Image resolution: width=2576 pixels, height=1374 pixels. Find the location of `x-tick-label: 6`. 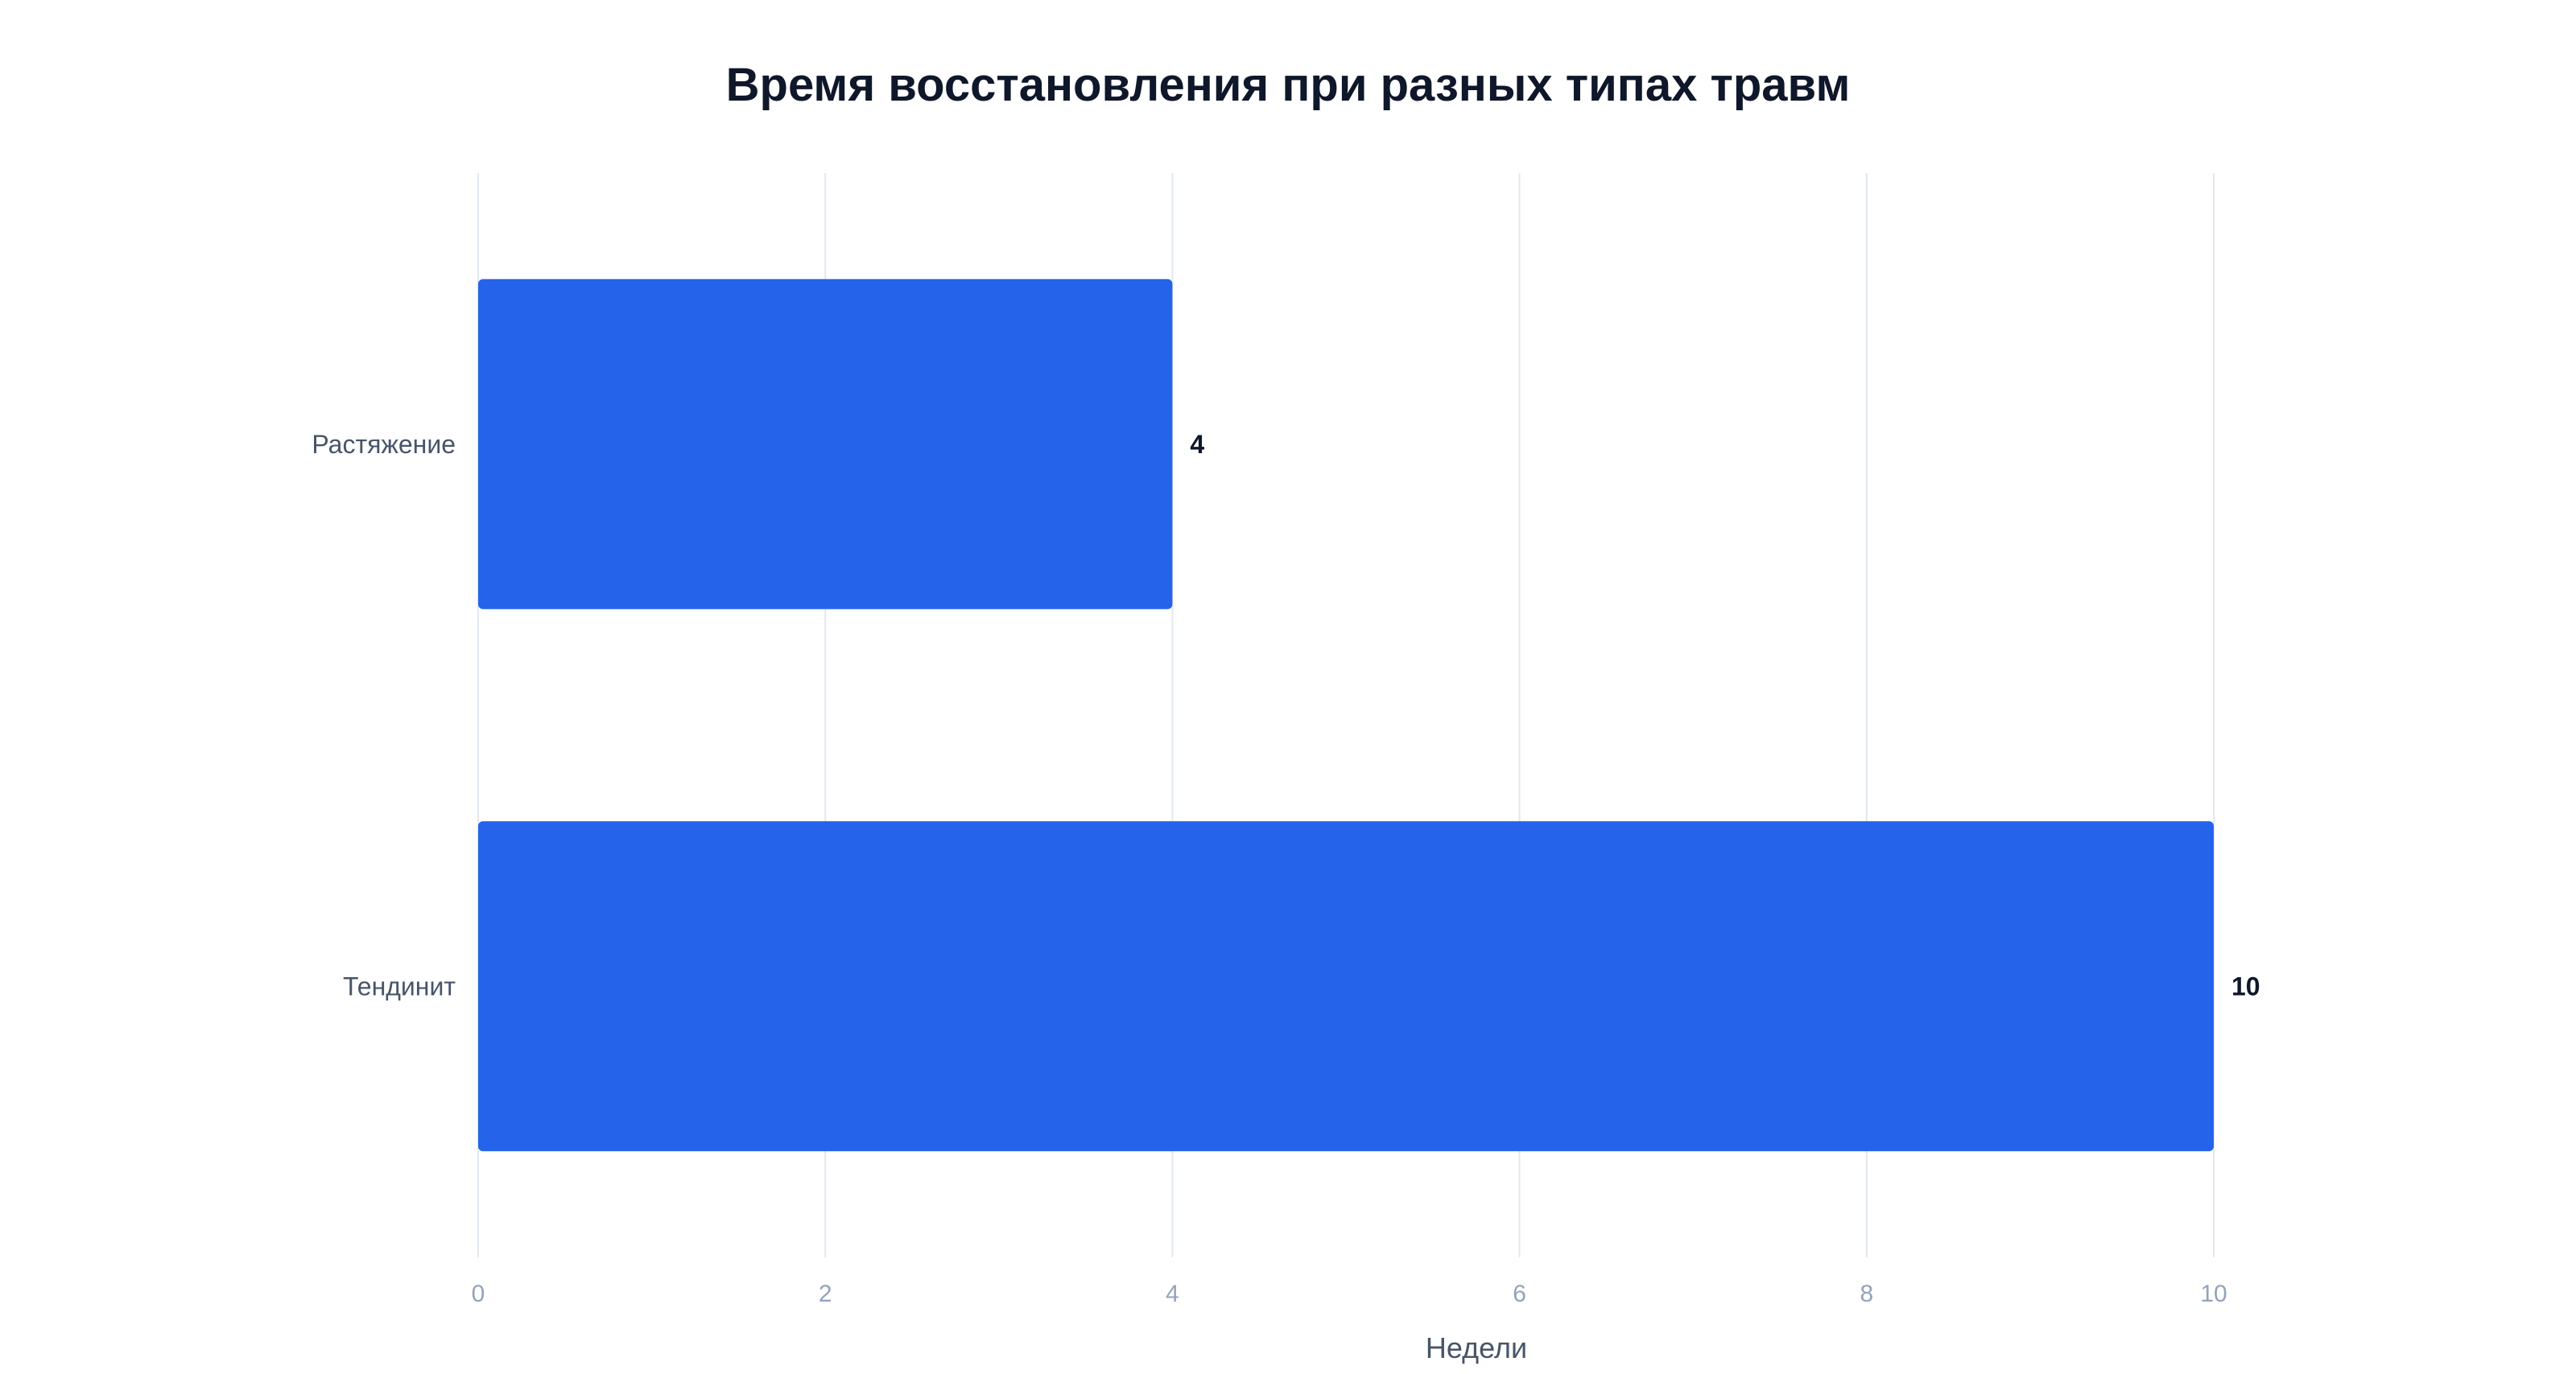

x-tick-label: 6 is located at coordinates (1519, 1294).